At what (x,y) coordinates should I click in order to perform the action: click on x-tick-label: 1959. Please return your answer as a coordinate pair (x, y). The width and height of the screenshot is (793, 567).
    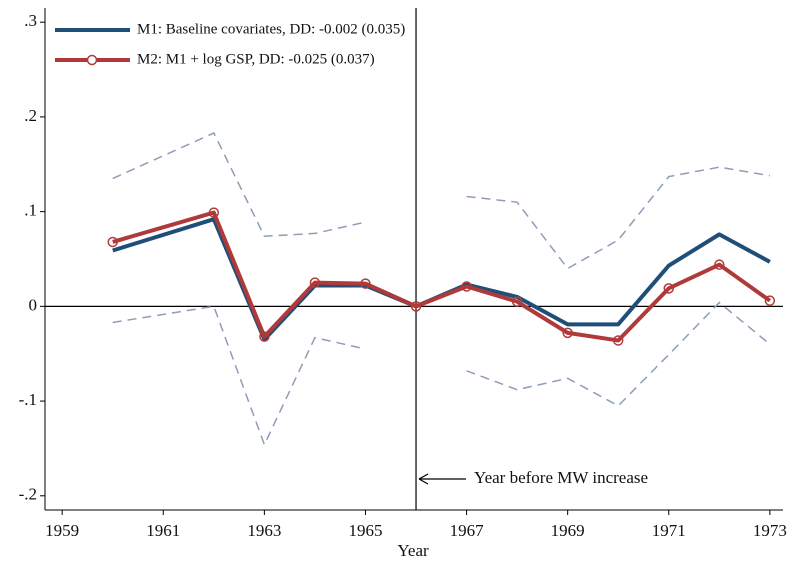
    Looking at the image, I should click on (62, 530).